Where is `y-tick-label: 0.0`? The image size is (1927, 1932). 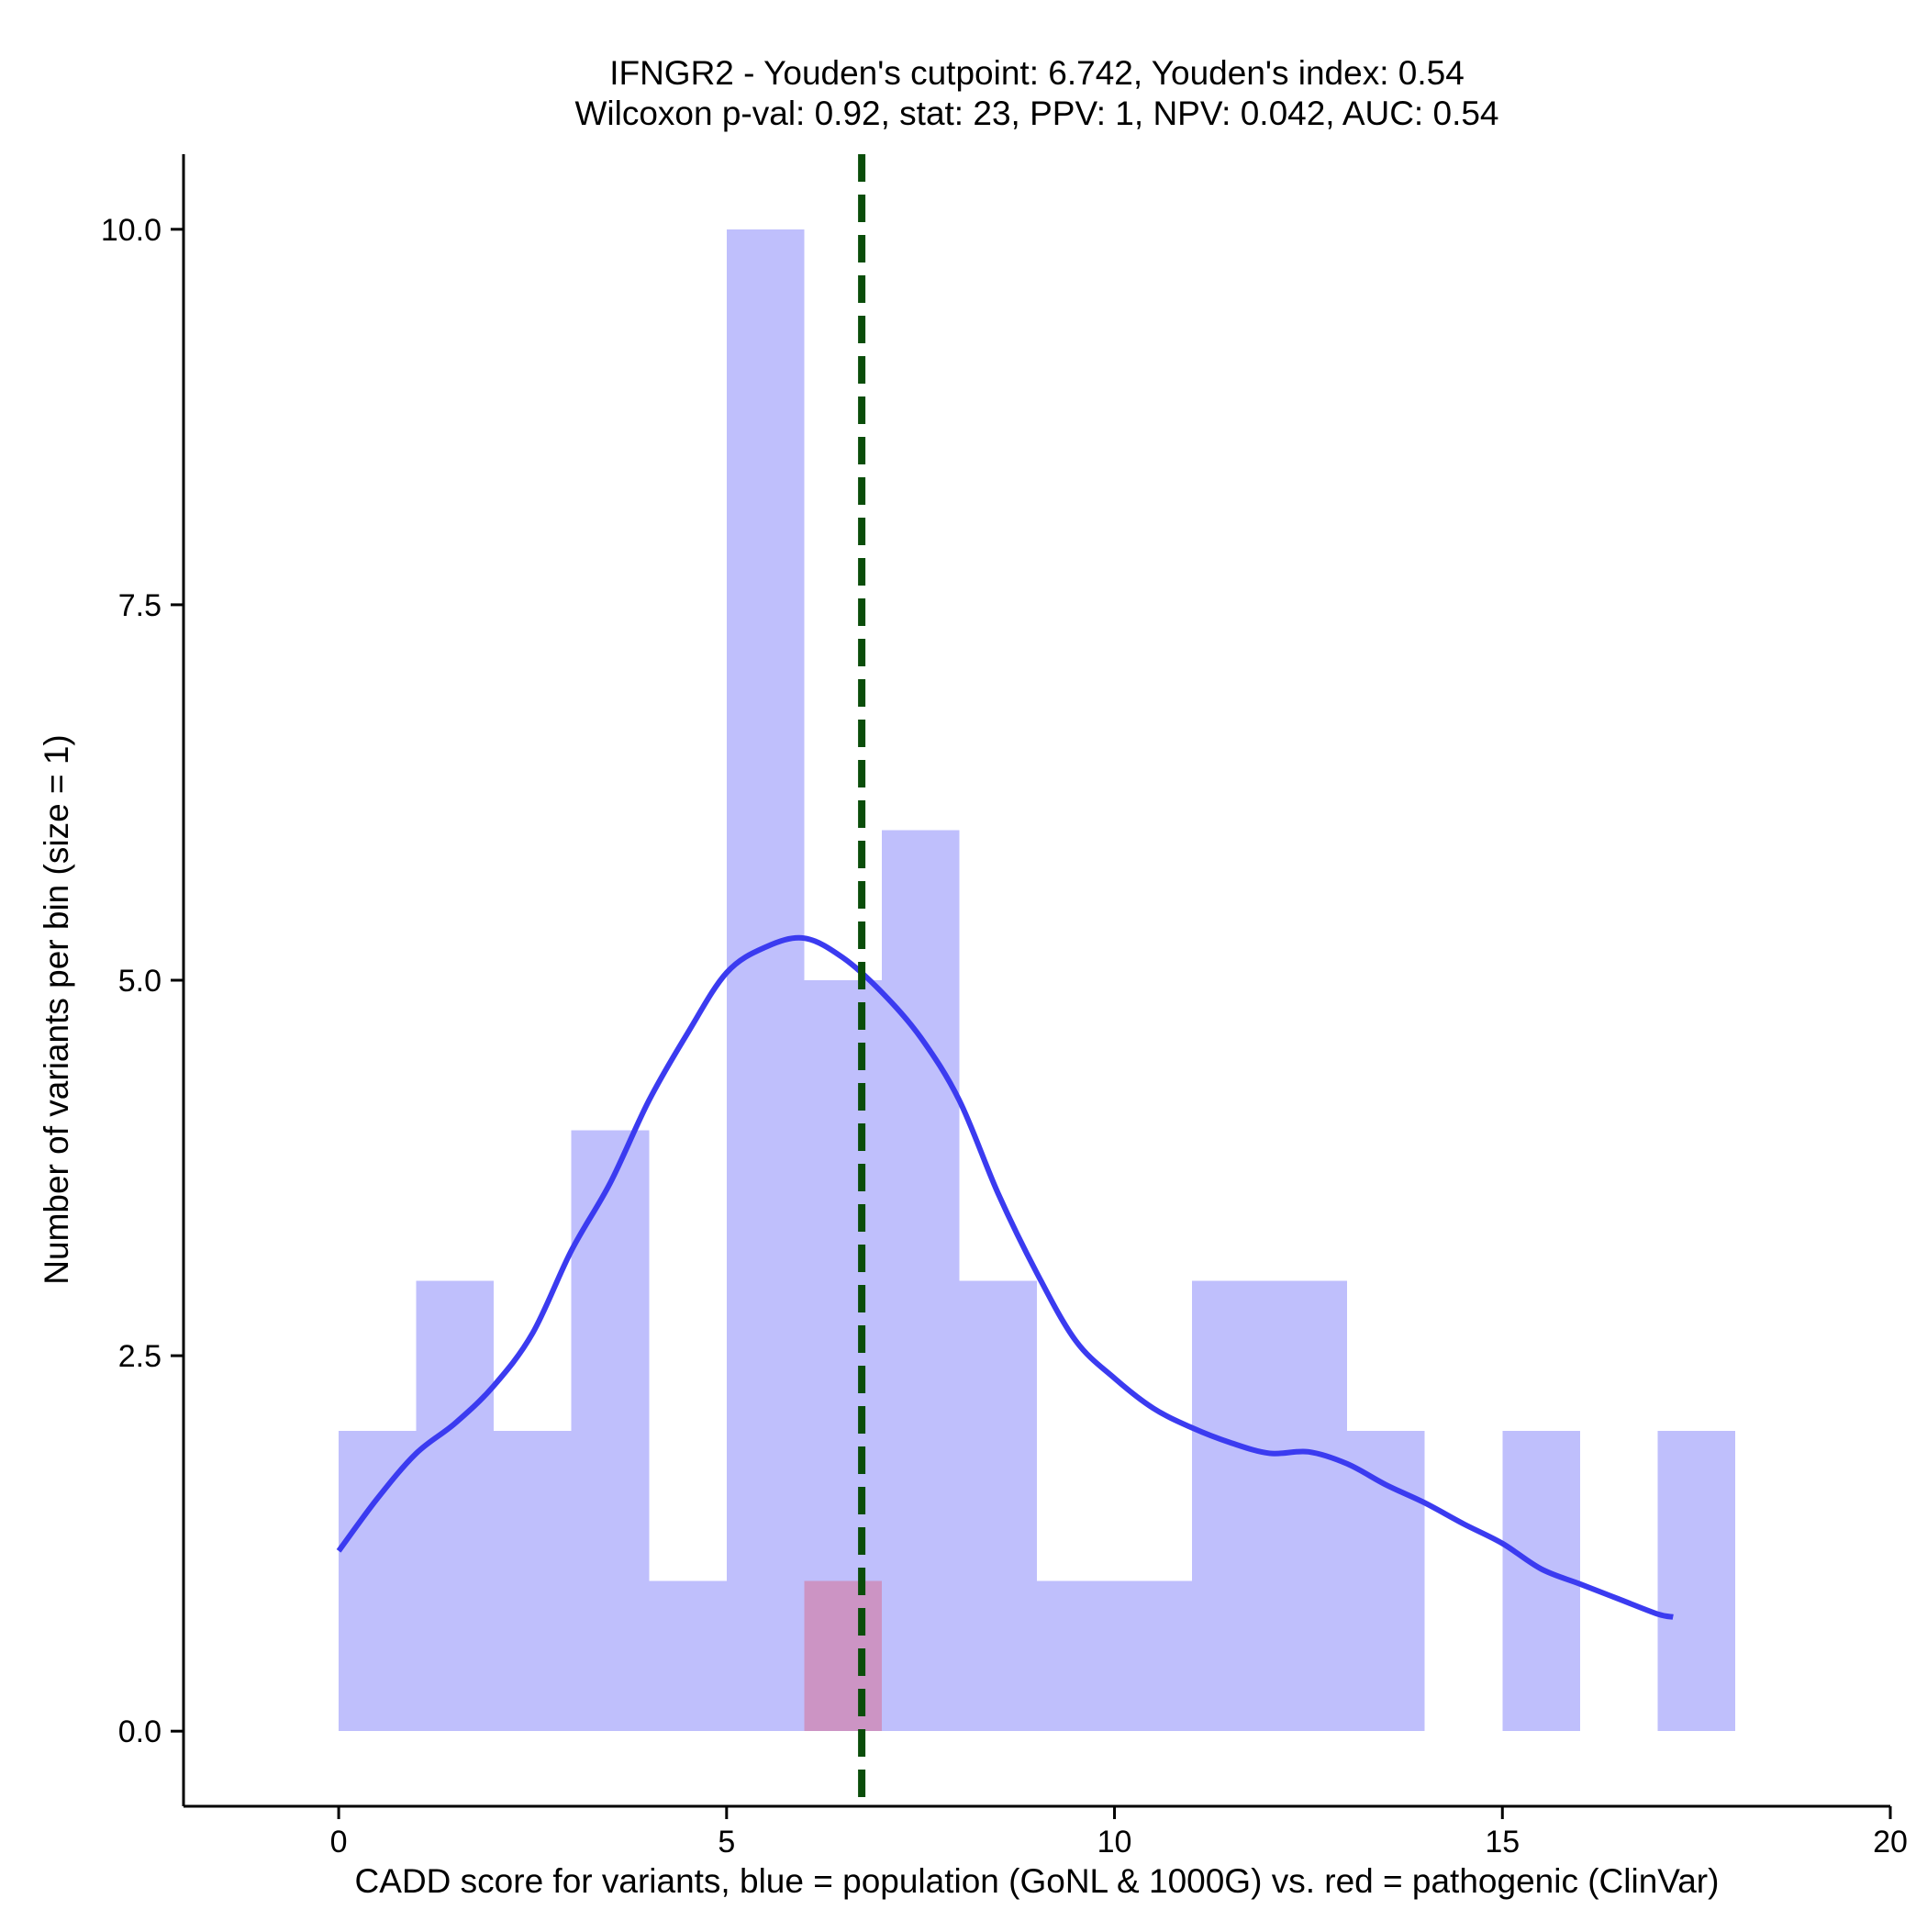
y-tick-label: 0.0 is located at coordinates (140, 1731).